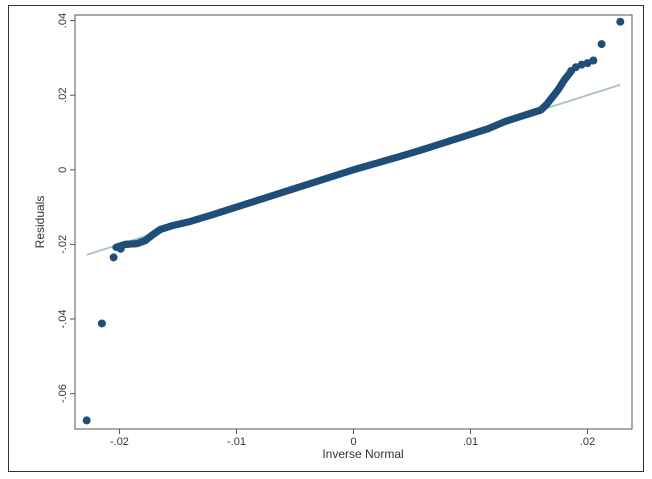  What do you see at coordinates (236, 442) in the screenshot?
I see `x-tick-label: -.01` at bounding box center [236, 442].